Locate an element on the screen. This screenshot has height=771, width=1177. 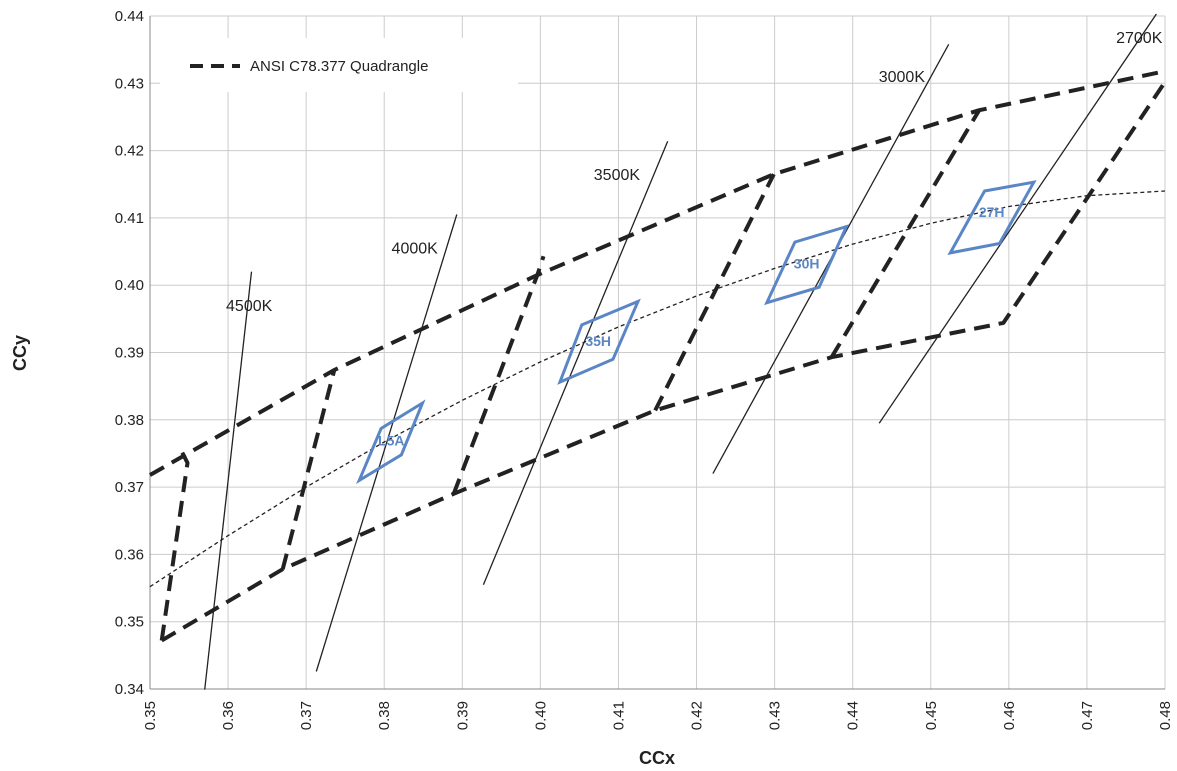
x-tick-label: 0.41 is located at coordinates (618, 715).